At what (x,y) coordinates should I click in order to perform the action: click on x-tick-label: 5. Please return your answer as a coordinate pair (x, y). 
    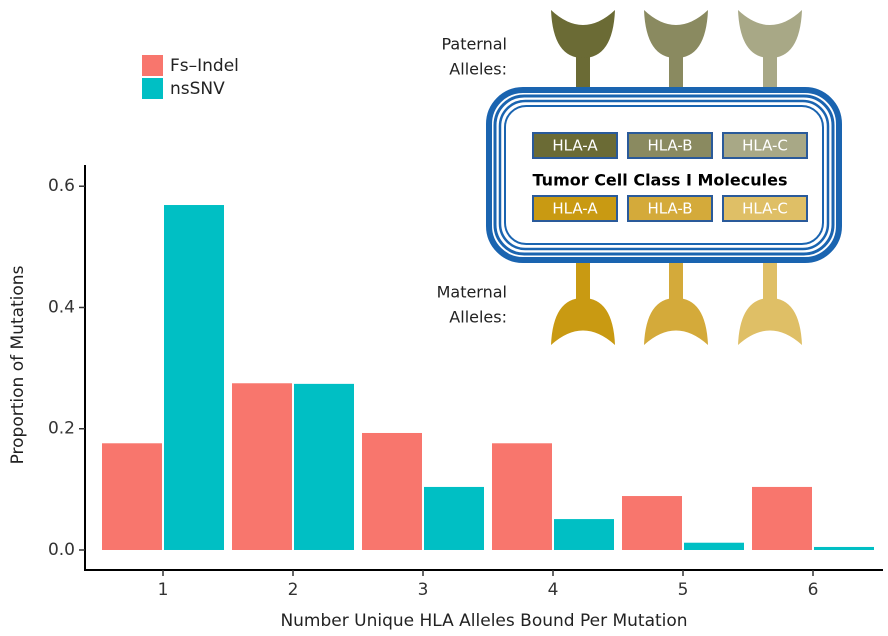
    Looking at the image, I should click on (683, 590).